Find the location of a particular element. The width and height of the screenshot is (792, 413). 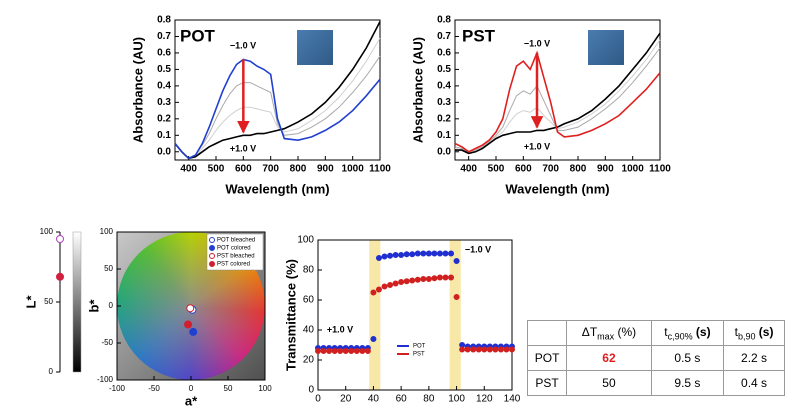

legend-label: POT is located at coordinates (419, 347).